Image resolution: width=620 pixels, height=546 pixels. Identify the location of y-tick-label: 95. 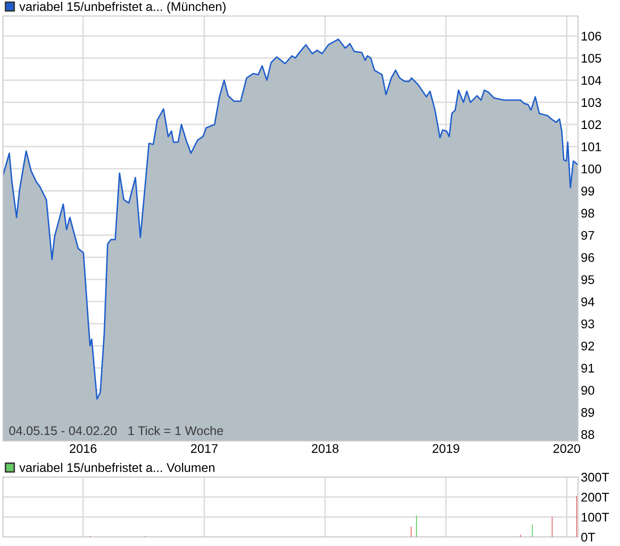
(587, 279).